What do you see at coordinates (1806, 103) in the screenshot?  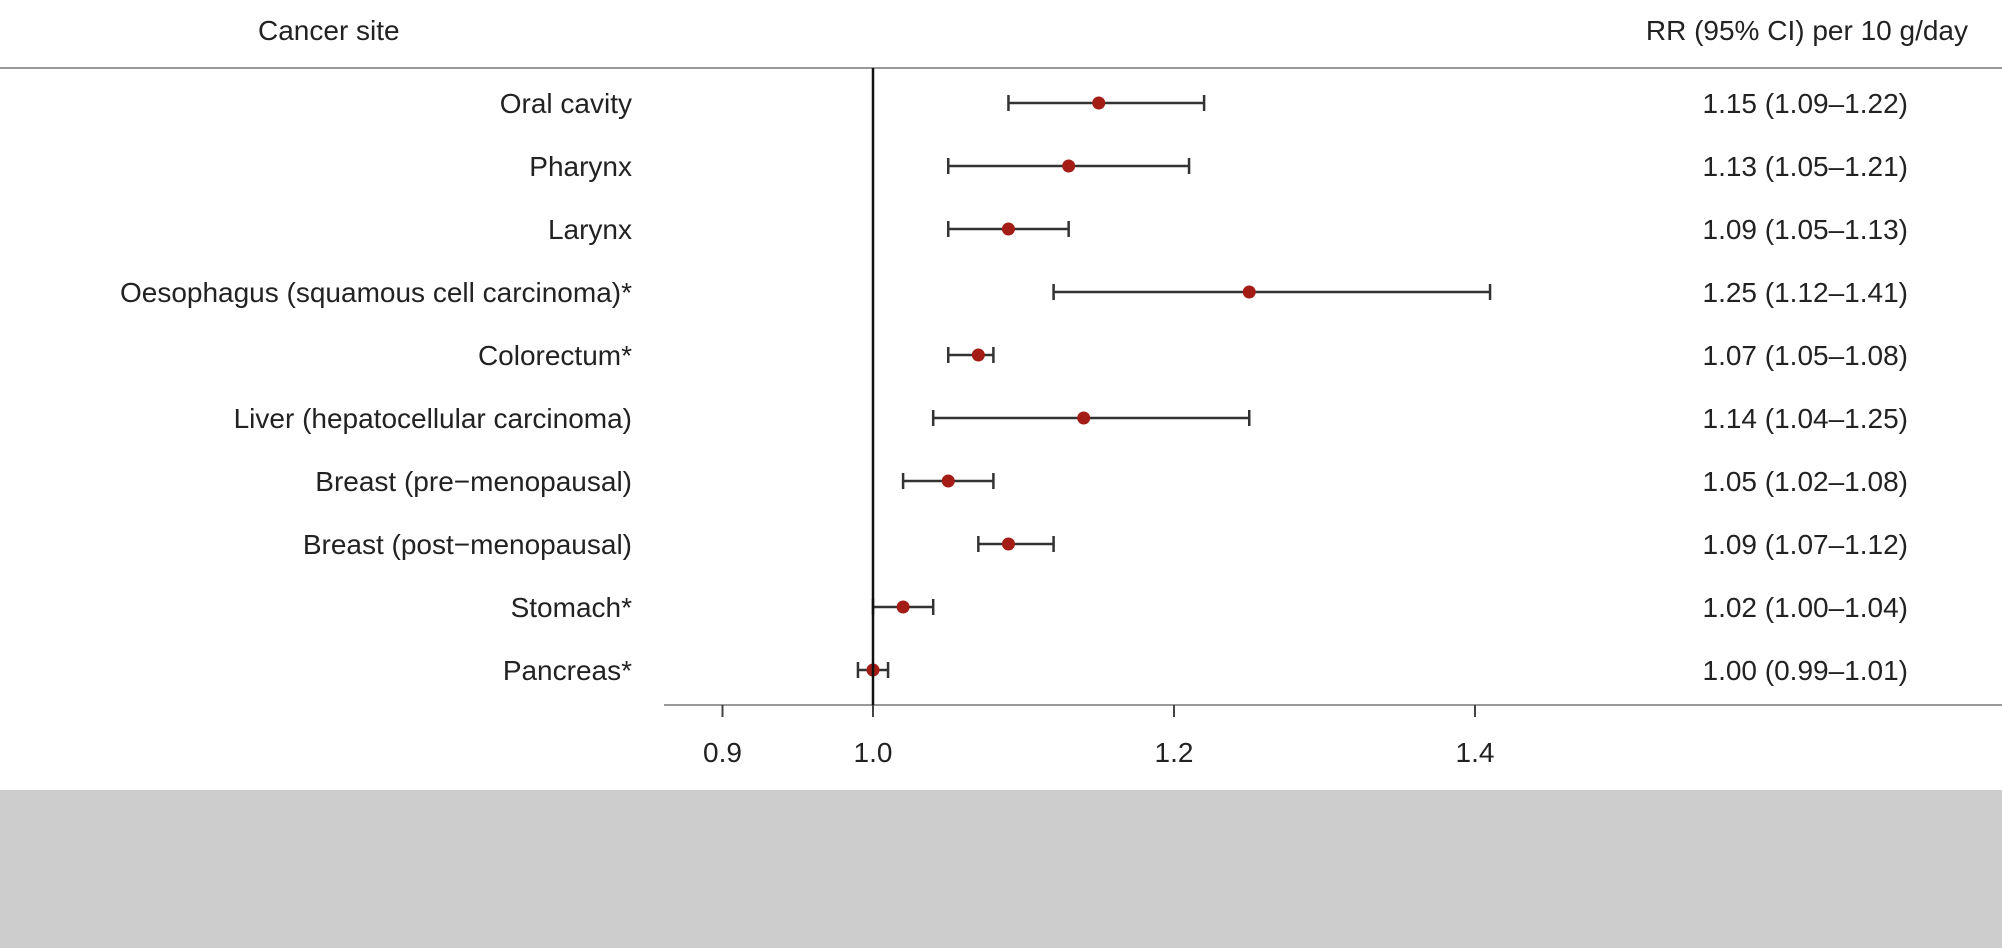 I see `rr-ci-value: 1.15 (1.09–1.22)` at bounding box center [1806, 103].